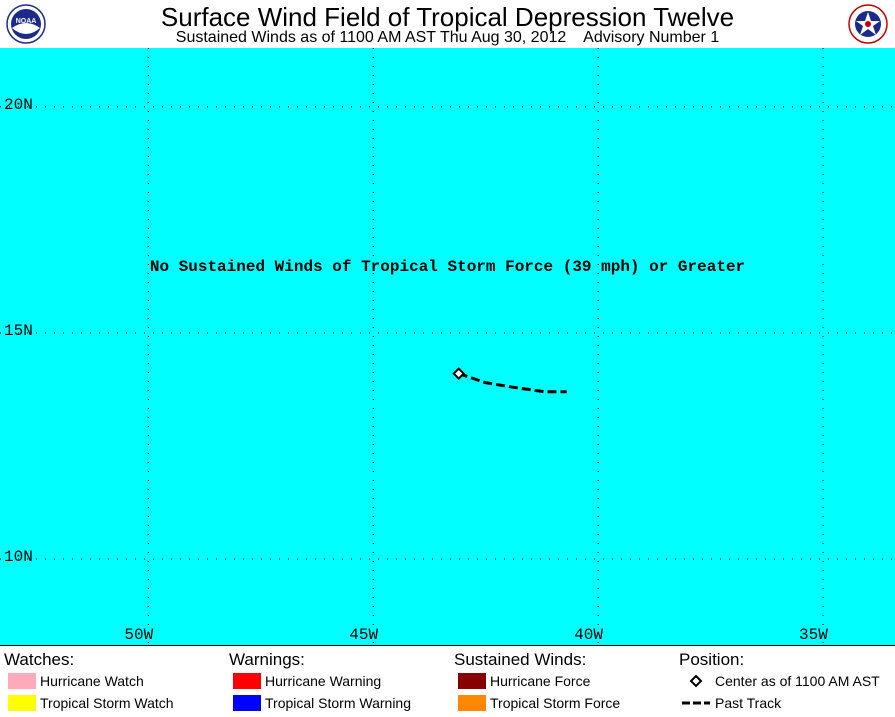 Image resolution: width=895 pixels, height=717 pixels. Describe the element at coordinates (712, 659) in the screenshot. I see `legend-heading-position: Position:` at that location.